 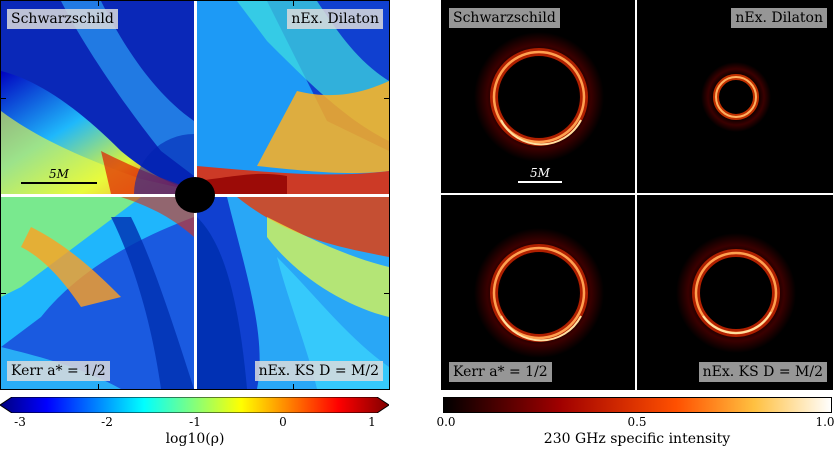 I want to click on density-panel-dilaton: nEx. Dilaton, so click(x=293, y=97).